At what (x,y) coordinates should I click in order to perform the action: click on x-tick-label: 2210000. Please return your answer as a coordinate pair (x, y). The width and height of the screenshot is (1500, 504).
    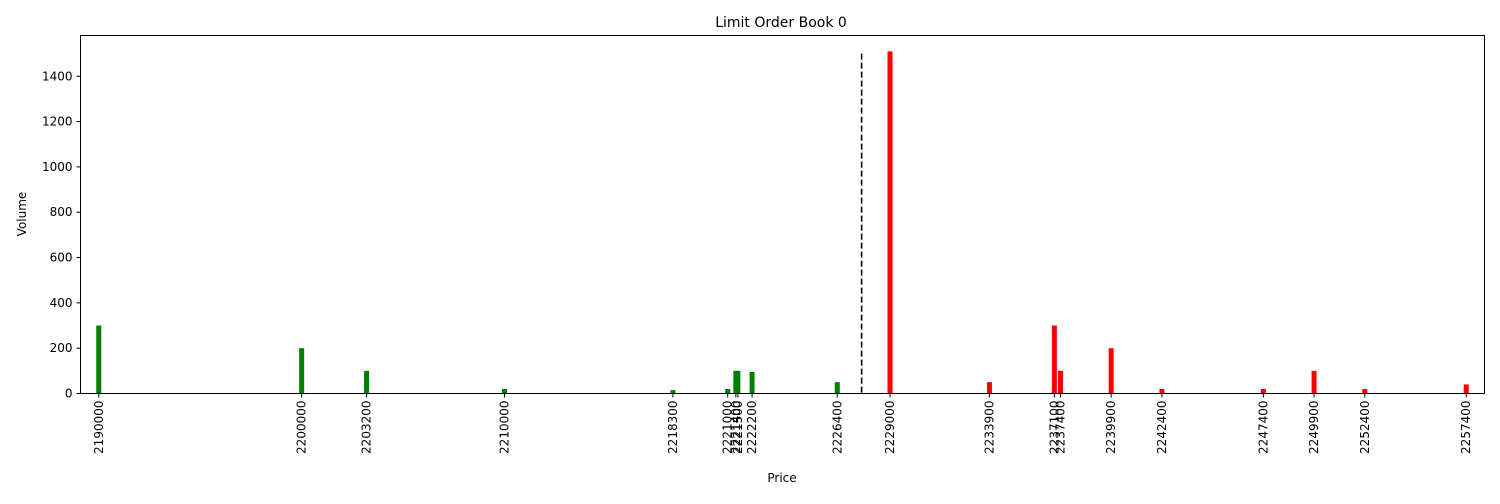
    Looking at the image, I should click on (505, 427).